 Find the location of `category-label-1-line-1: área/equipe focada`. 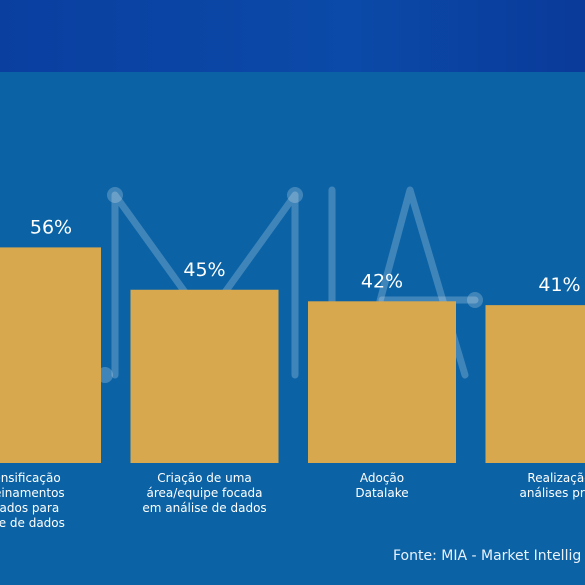

category-label-1-line-1: área/equipe focada is located at coordinates (204, 493).